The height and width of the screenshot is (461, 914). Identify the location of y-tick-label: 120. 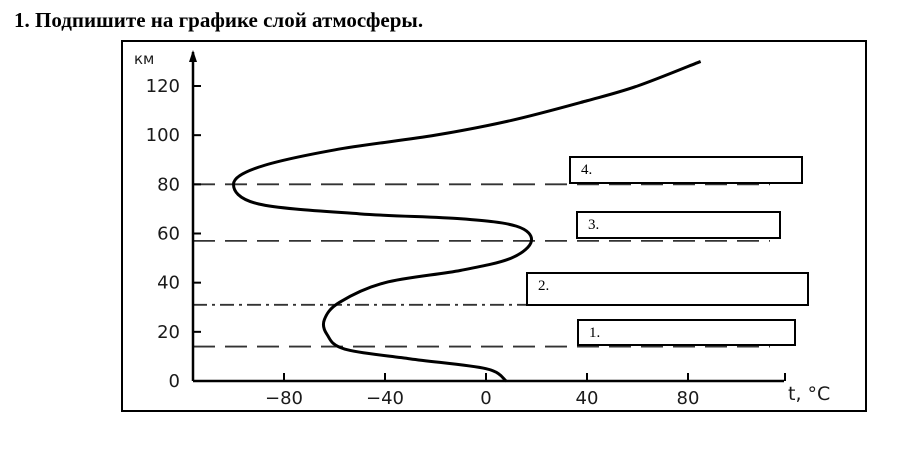
(163, 86).